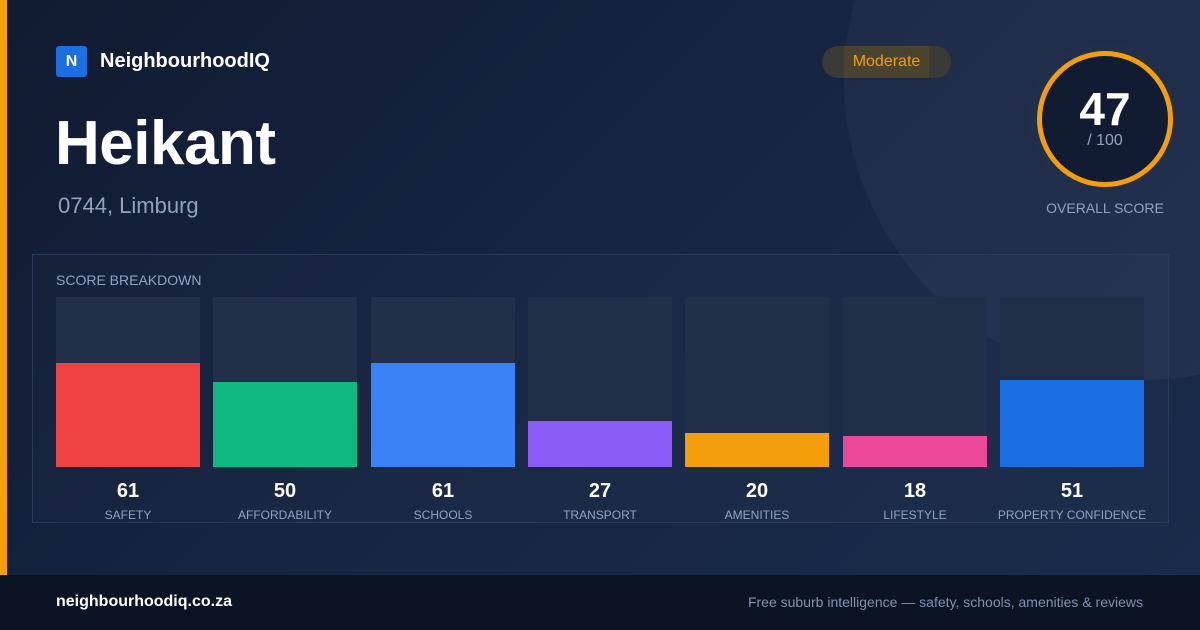 This screenshot has height=630, width=1200. What do you see at coordinates (600, 515) in the screenshot?
I see `bar-label: TRANSPORT` at bounding box center [600, 515].